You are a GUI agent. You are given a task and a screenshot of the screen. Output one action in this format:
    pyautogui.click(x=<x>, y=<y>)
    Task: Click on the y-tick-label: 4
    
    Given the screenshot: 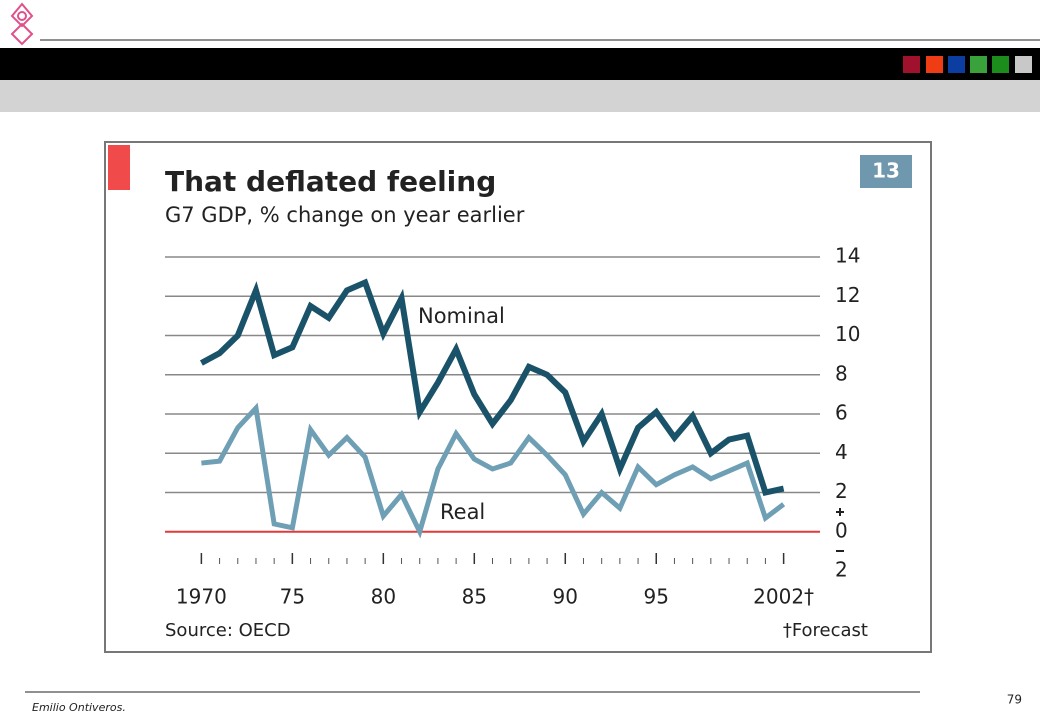 What is the action you would take?
    pyautogui.click(x=841, y=452)
    